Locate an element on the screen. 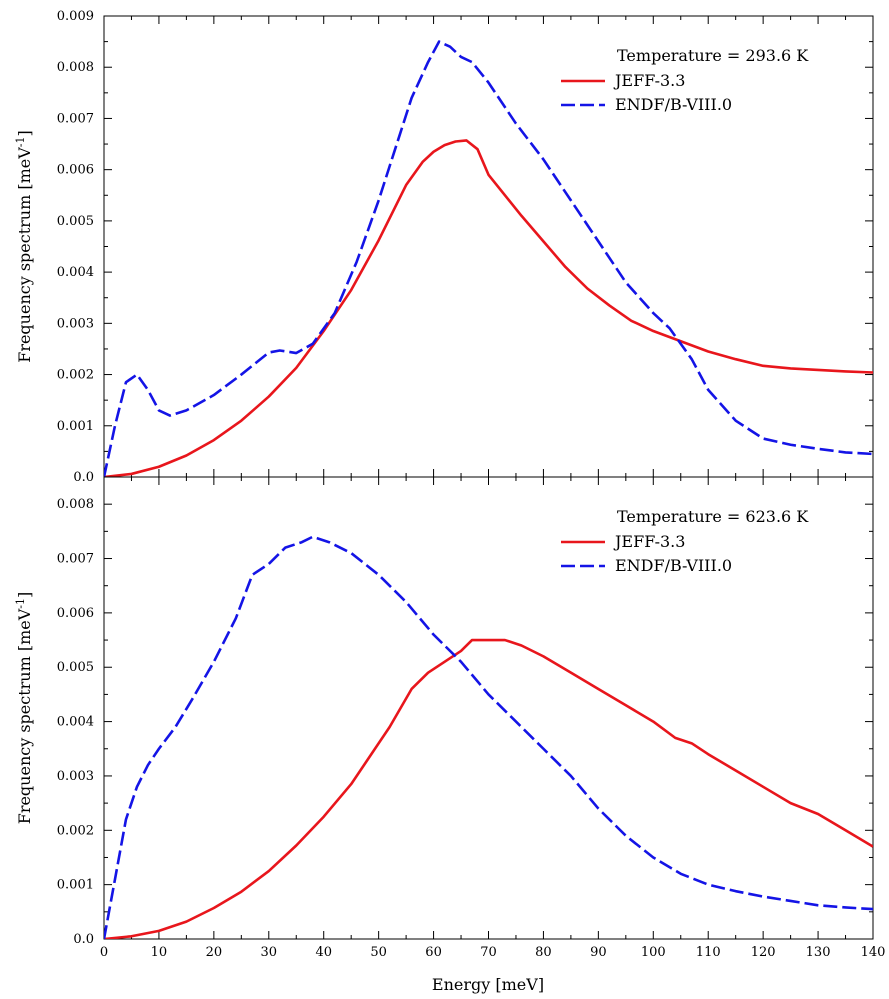 The image size is (889, 999). x-tick-label: 100 is located at coordinates (653, 952).